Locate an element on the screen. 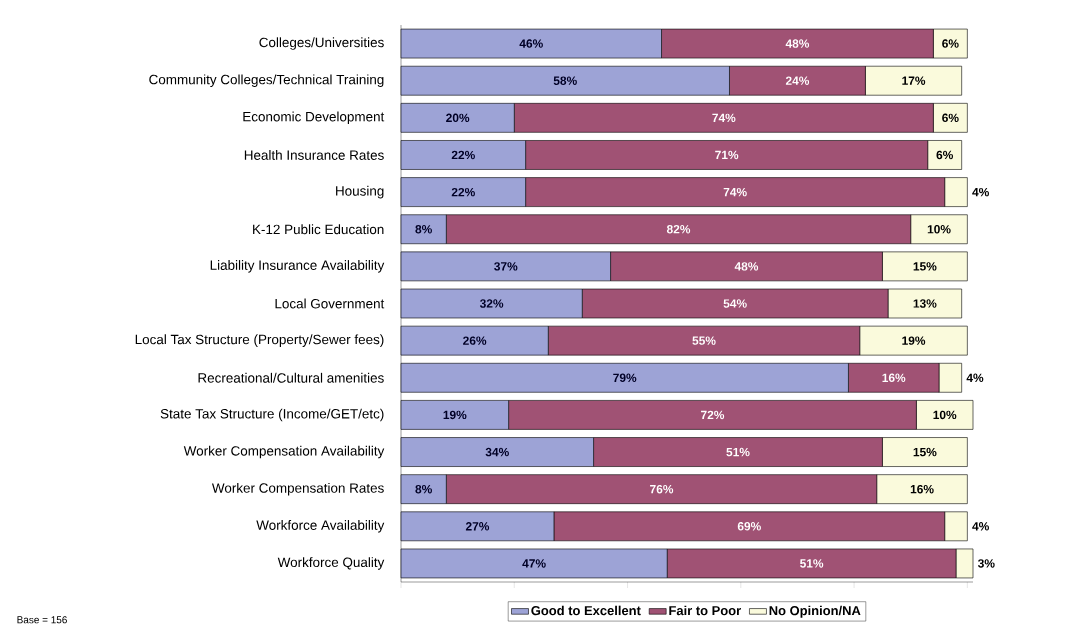 The image size is (1069, 628). data-label: 32% is located at coordinates (491, 303).